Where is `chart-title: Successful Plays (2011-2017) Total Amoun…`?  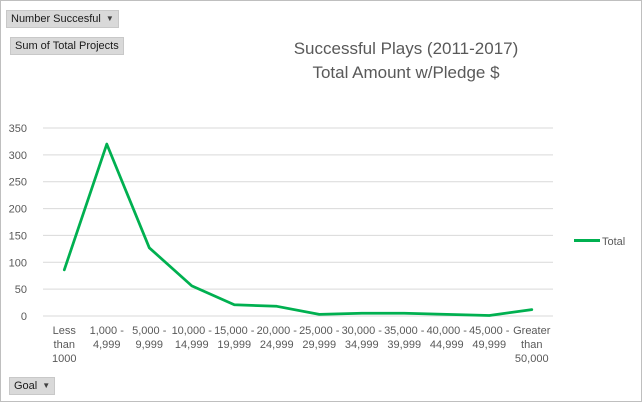 chart-title: Successful Plays (2011-2017) Total Amoun… is located at coordinates (406, 61).